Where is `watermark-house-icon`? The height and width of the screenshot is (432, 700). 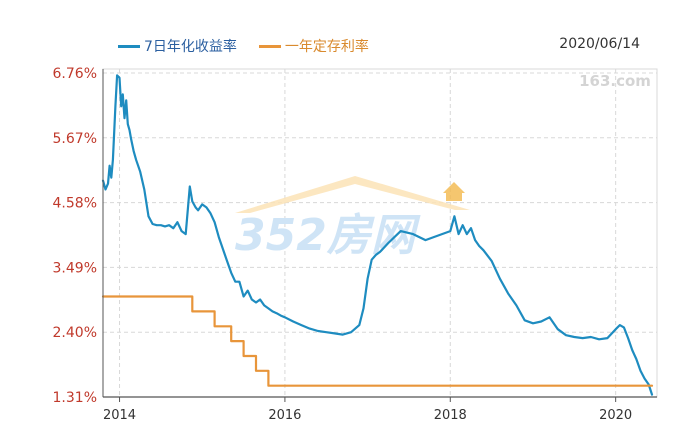
watermark-house-icon is located at coordinates (454, 191).